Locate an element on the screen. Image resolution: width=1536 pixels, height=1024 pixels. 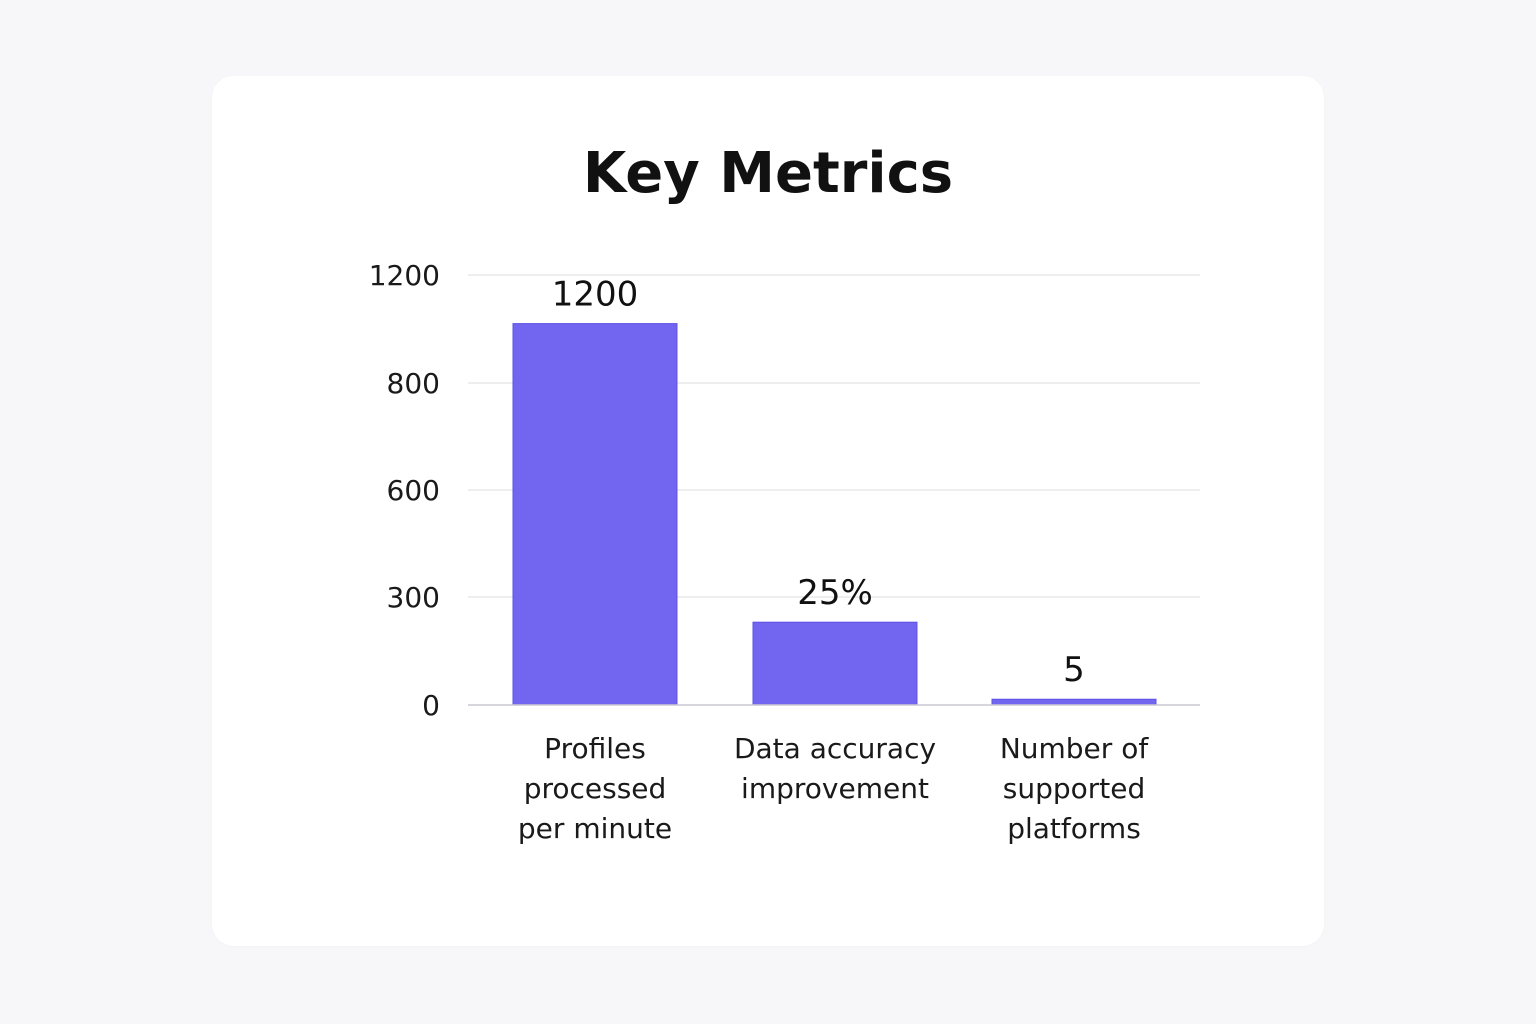
y-tick-label: 1200 is located at coordinates (404, 275).